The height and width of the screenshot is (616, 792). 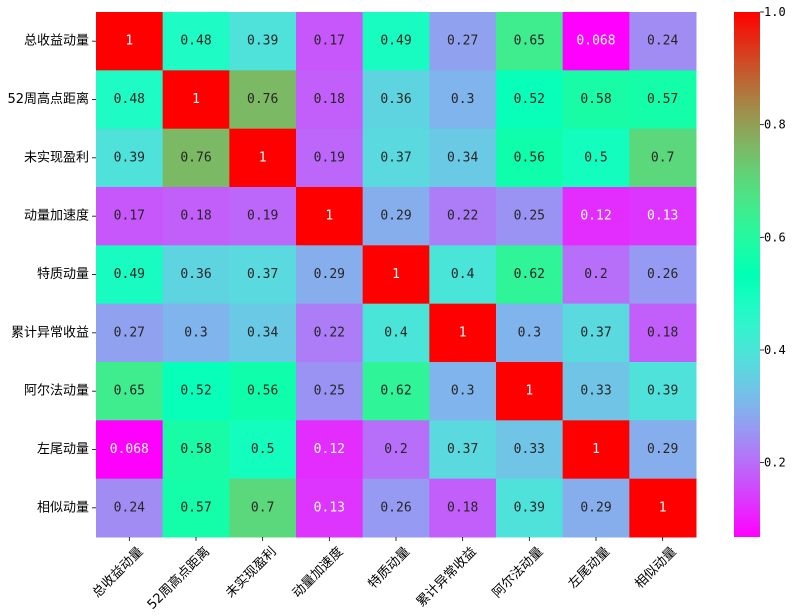 I want to click on row-label: 左尾动量, so click(x=63, y=449).